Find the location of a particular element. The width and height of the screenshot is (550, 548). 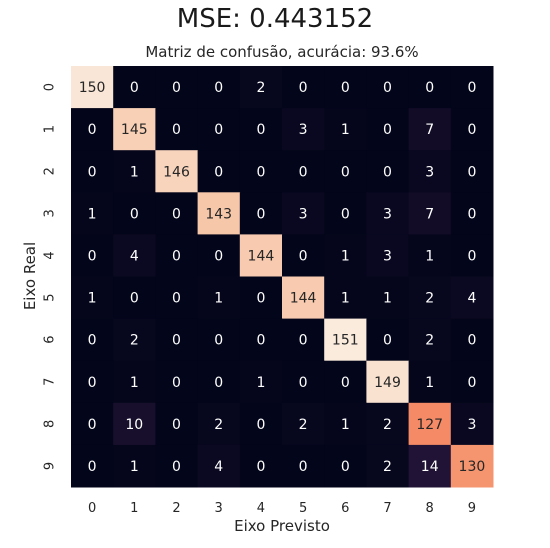

heatmap-cell-r1-c7 is located at coordinates (388, 129).